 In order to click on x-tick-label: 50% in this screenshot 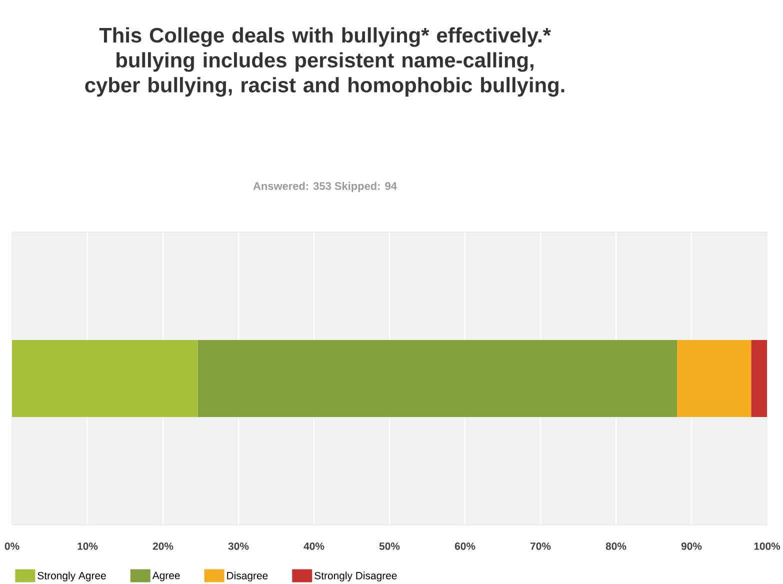, I will do `click(389, 546)`.